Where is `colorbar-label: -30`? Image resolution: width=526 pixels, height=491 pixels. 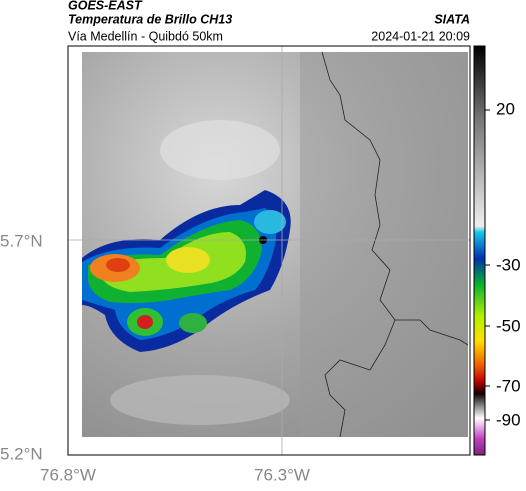 colorbar-label: -30 is located at coordinates (508, 264).